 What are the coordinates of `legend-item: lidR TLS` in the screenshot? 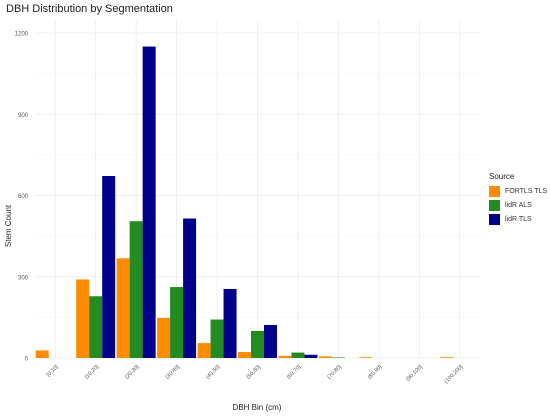 It's located at (518, 219).